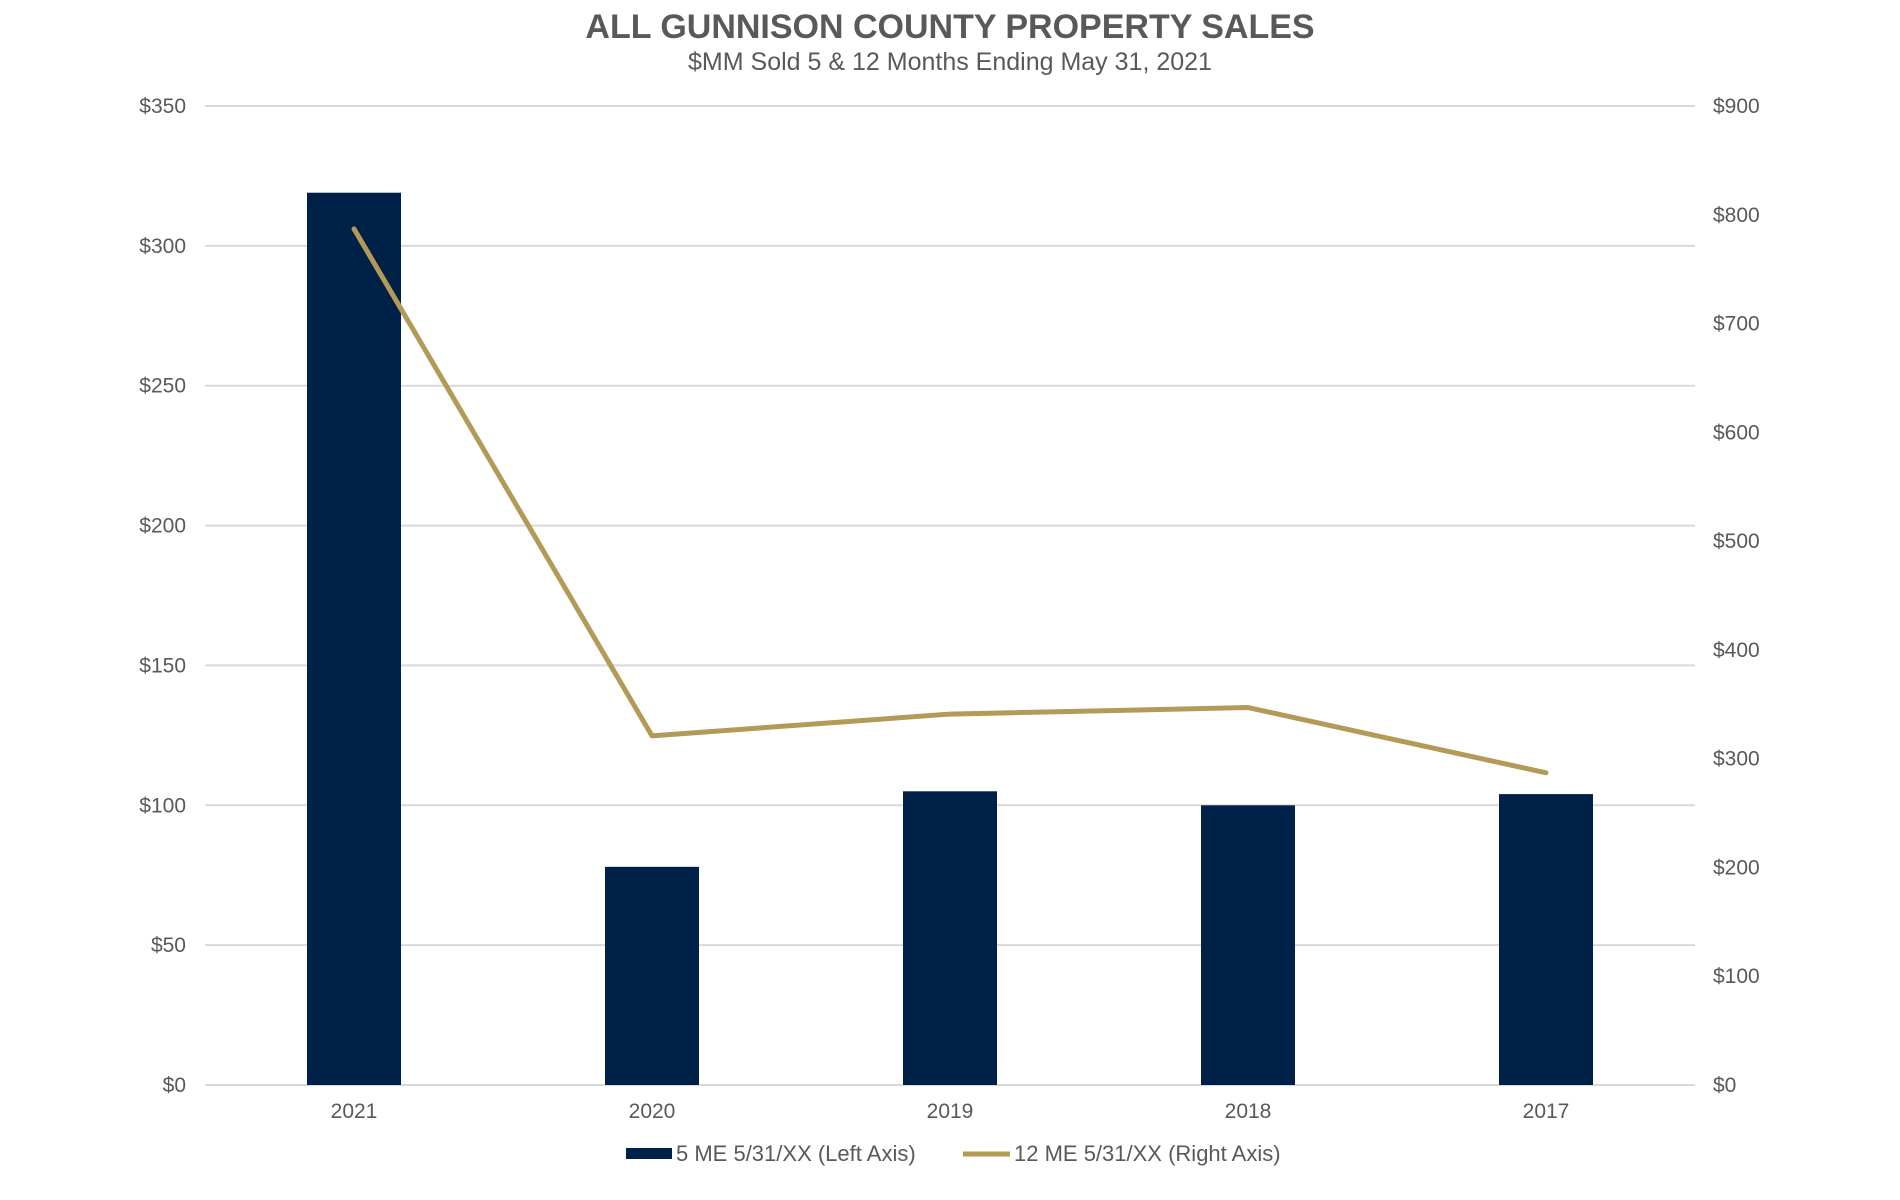  Describe the element at coordinates (652, 1111) in the screenshot. I see `x-axis-tick-label: 2020` at that location.